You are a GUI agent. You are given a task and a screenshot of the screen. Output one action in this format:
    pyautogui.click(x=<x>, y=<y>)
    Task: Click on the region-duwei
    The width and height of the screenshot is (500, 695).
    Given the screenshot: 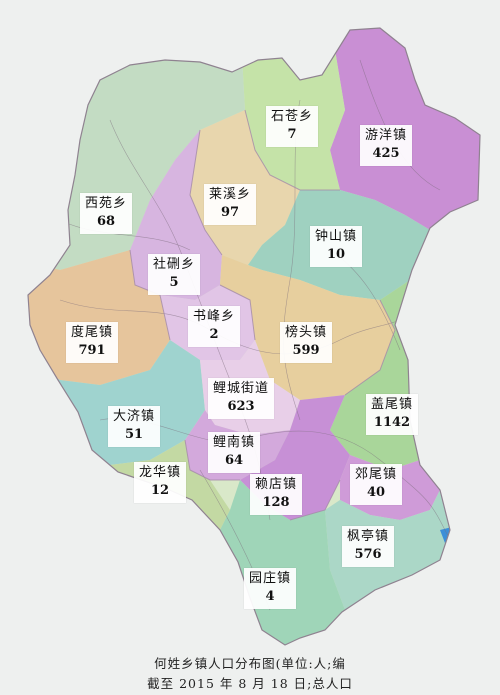 What is the action you would take?
    pyautogui.click(x=99, y=317)
    